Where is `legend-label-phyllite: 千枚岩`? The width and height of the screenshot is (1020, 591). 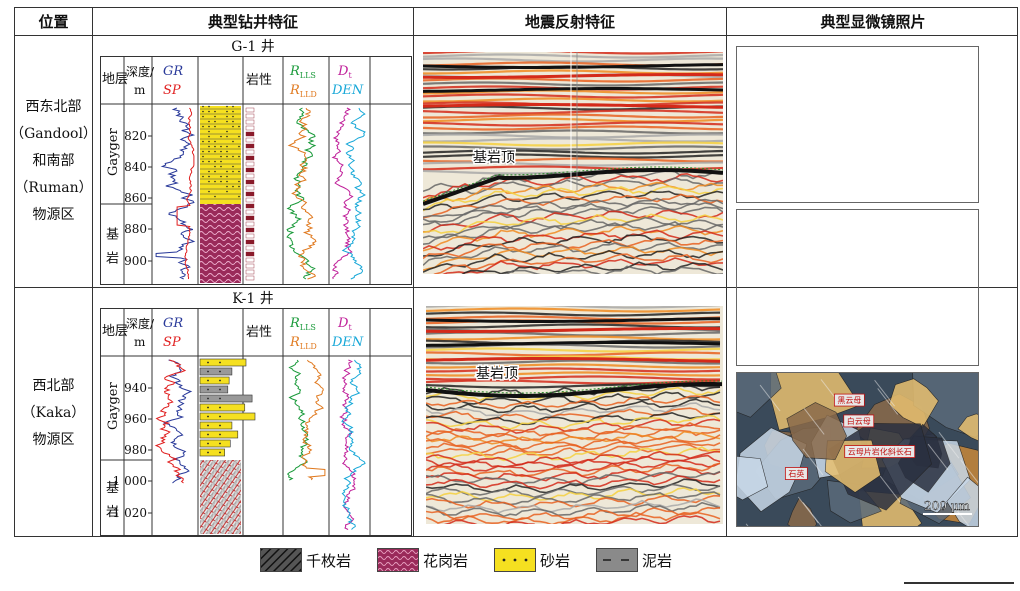 legend-label-phyllite: 千枚岩 is located at coordinates (329, 560).